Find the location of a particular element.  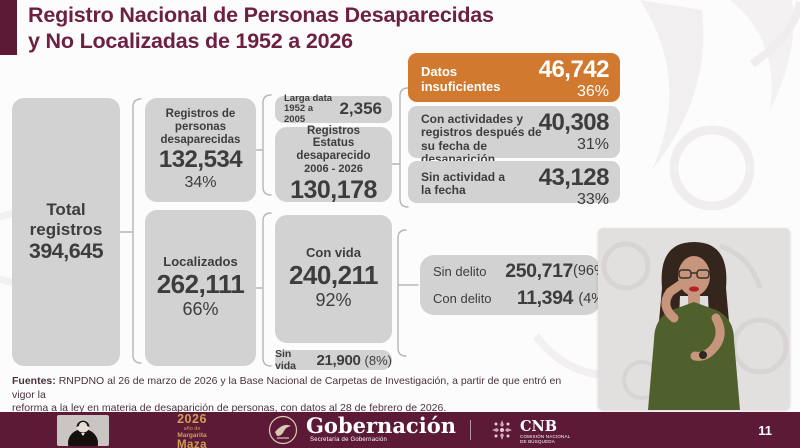

sin-actividad-value: 43,128 is located at coordinates (574, 177).